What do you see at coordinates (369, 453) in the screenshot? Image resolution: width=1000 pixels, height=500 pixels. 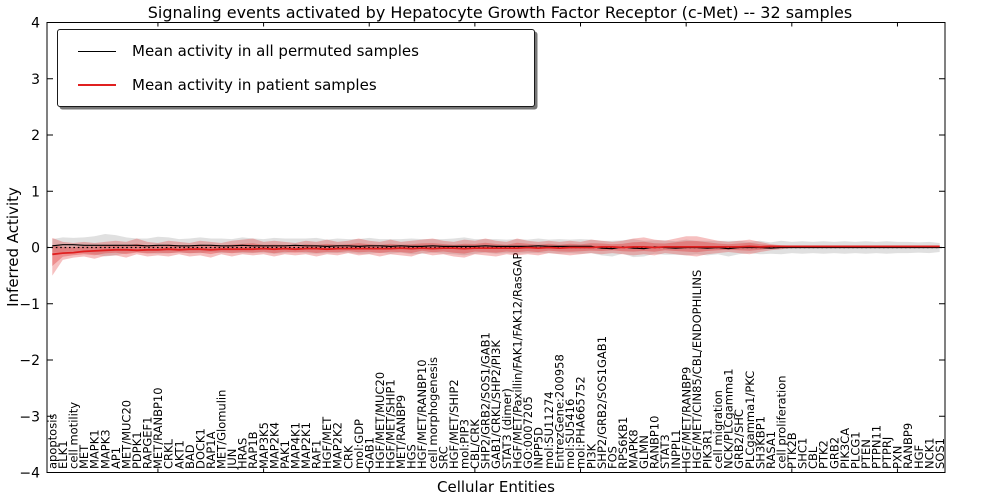 I see `x-tick-label: GAB1` at bounding box center [369, 453].